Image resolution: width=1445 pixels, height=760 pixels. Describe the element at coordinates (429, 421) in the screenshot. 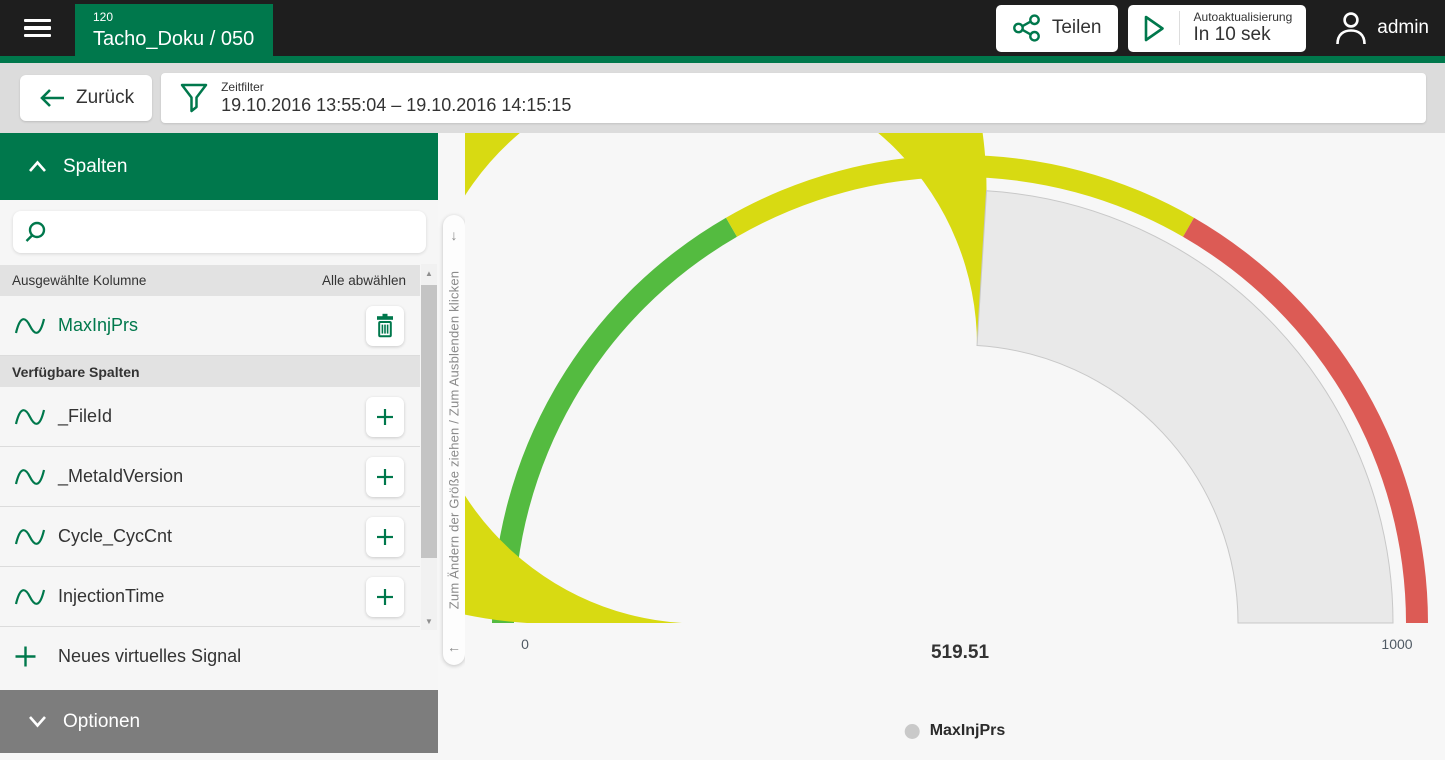

I see `scrollbar-thumb` at that location.